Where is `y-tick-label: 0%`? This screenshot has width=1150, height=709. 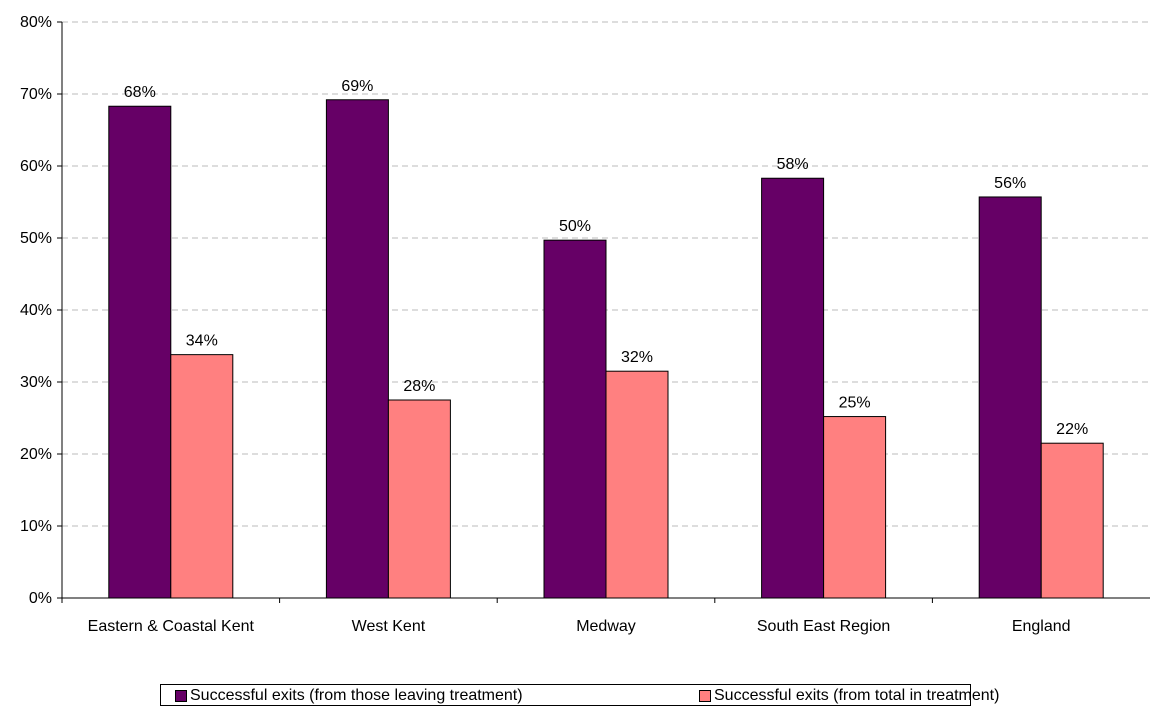 y-tick-label: 0% is located at coordinates (40, 598).